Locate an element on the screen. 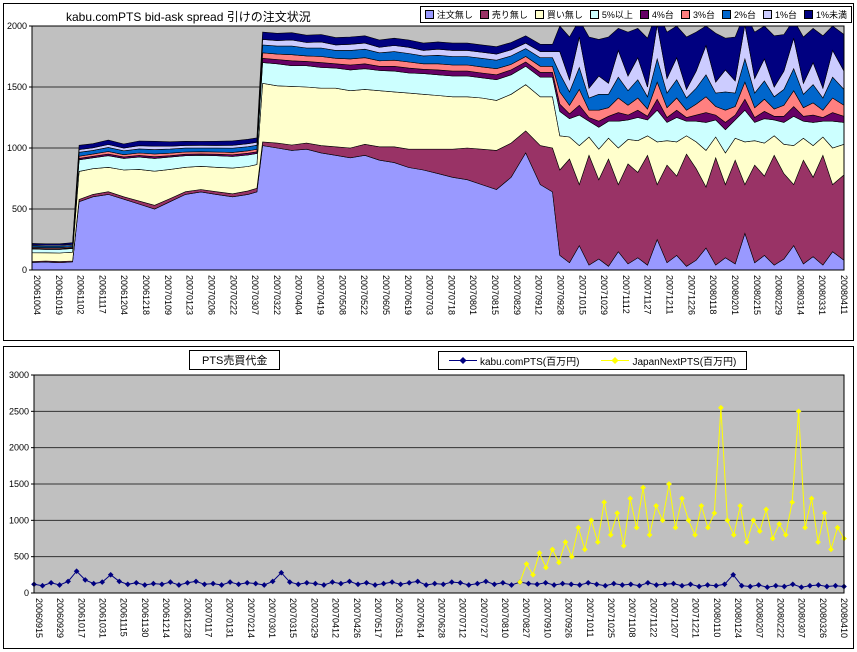 The image size is (857, 652). x-tick-label: 20070322 is located at coordinates (277, 295).